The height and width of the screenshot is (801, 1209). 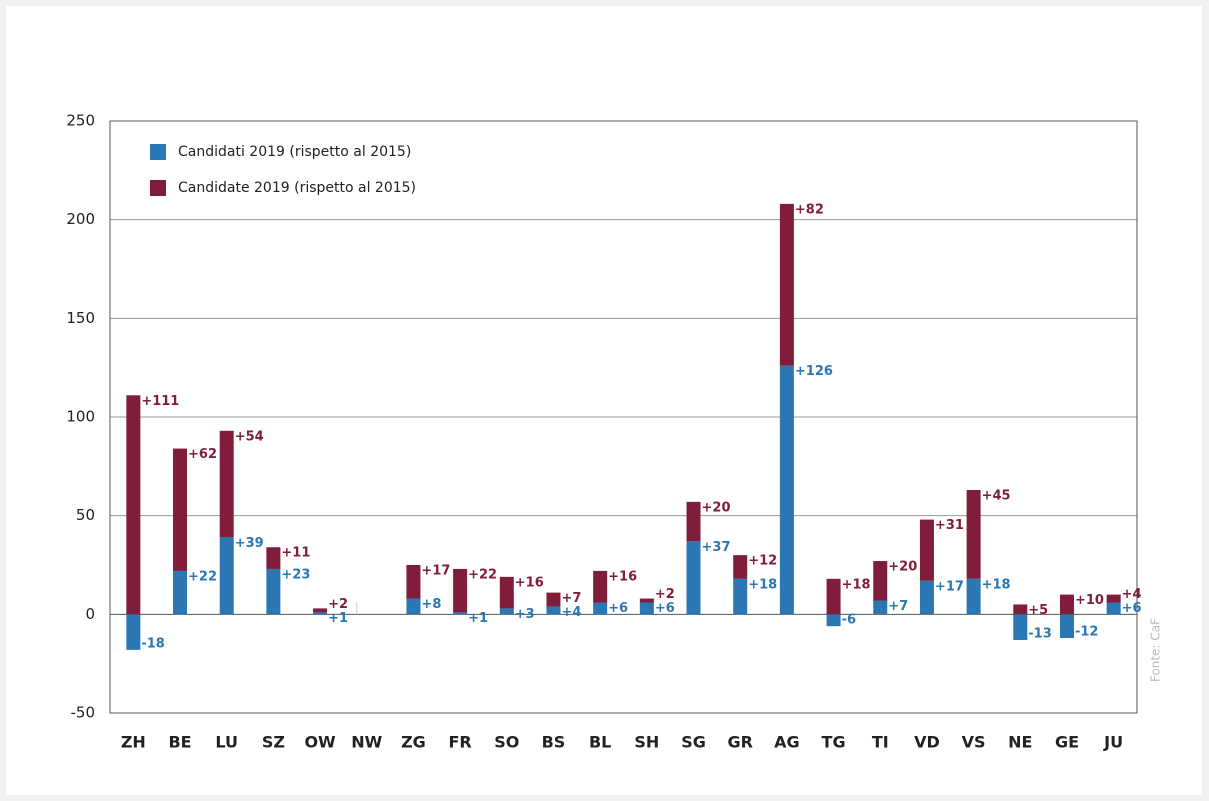 I want to click on x-tick-label: ZG, so click(x=413, y=742).